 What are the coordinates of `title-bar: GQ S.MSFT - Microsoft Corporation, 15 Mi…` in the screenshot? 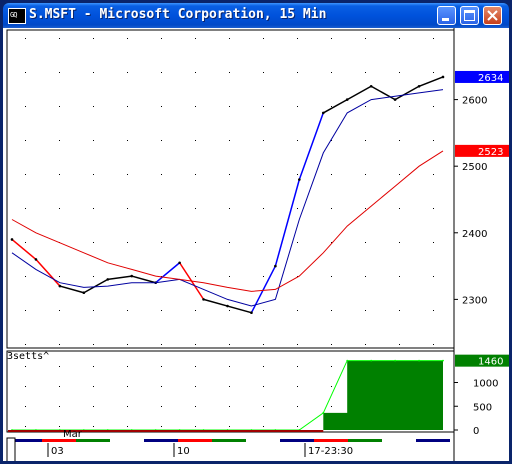 It's located at (256, 15).